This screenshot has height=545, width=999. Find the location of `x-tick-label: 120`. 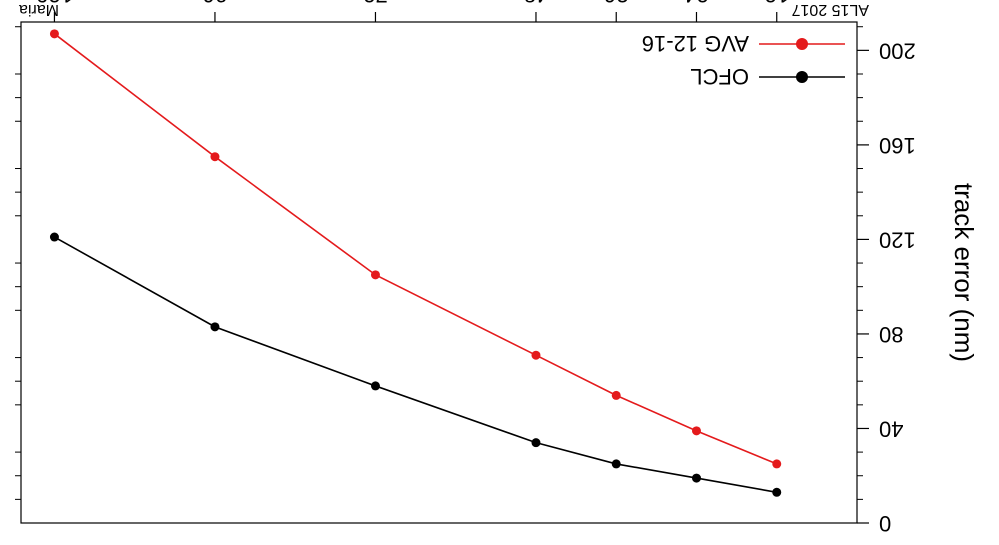

x-tick-label: 120 is located at coordinates (54, 3).